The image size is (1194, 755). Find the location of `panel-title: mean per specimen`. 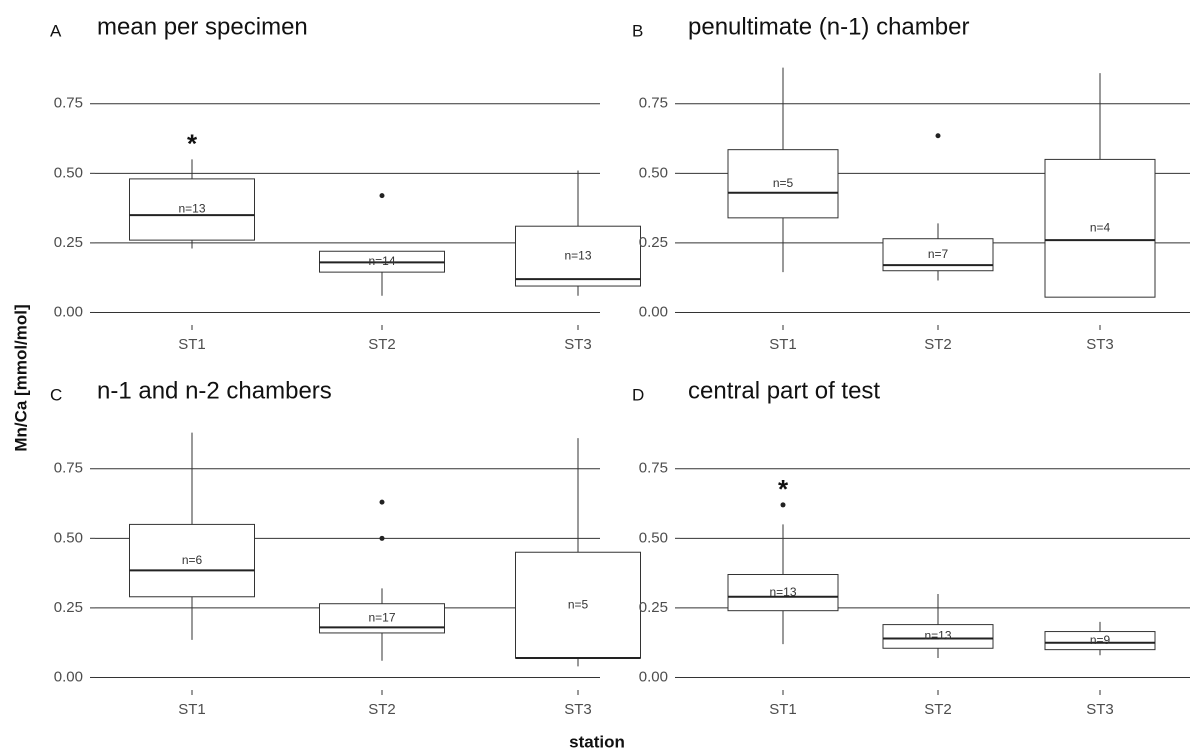

panel-title: mean per specimen is located at coordinates (202, 26).